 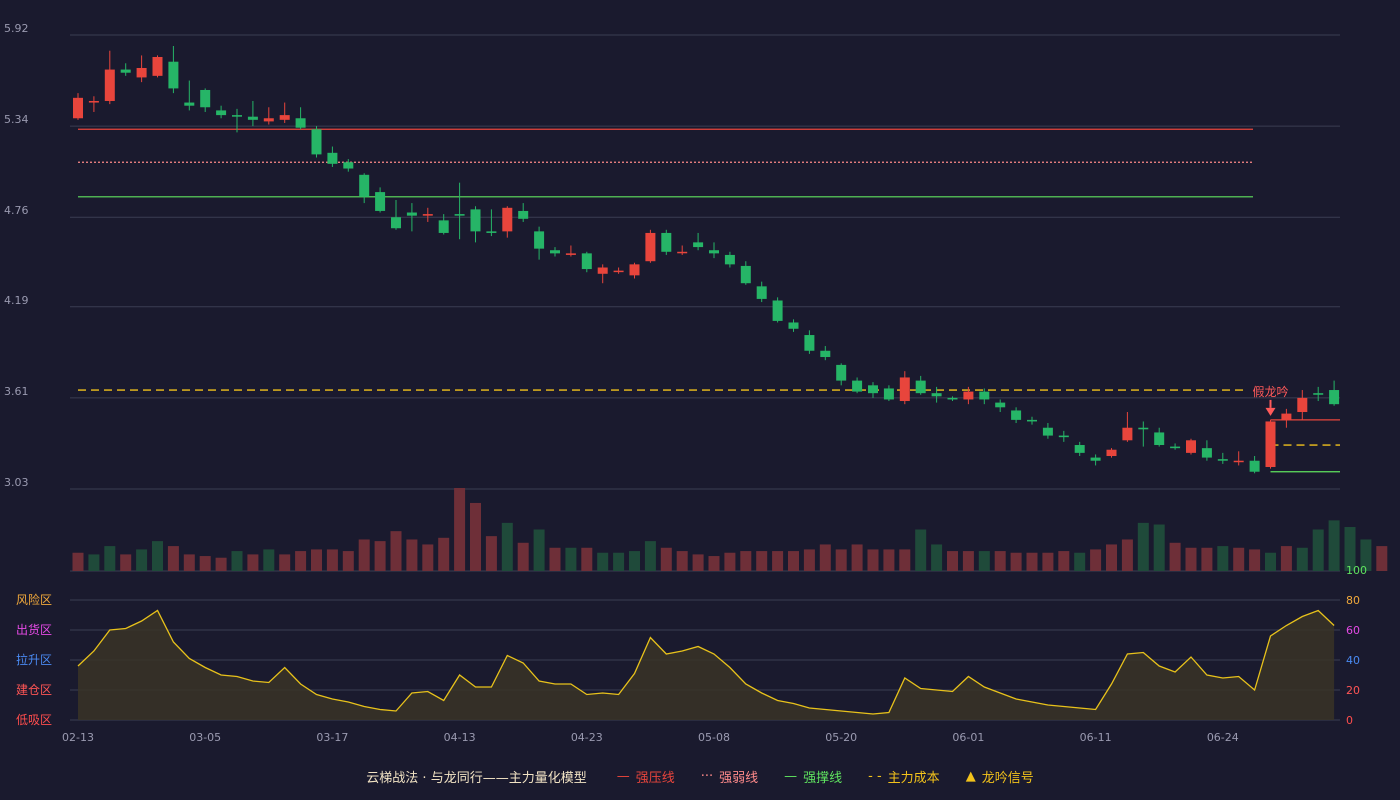 I want to click on legend-item-signal: ▲ 龙吟信号, so click(x=1000, y=776).